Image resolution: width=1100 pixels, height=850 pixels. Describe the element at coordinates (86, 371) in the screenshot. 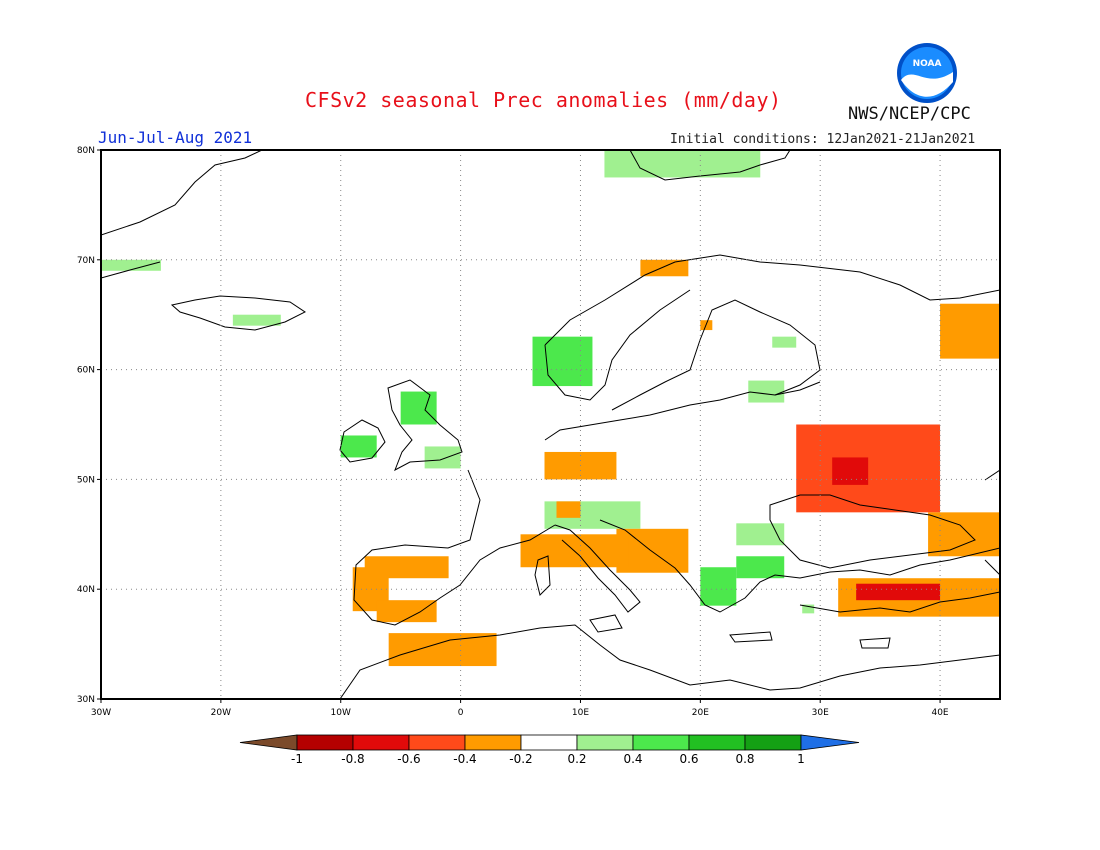

I see `tick-label-y: 60N` at that location.